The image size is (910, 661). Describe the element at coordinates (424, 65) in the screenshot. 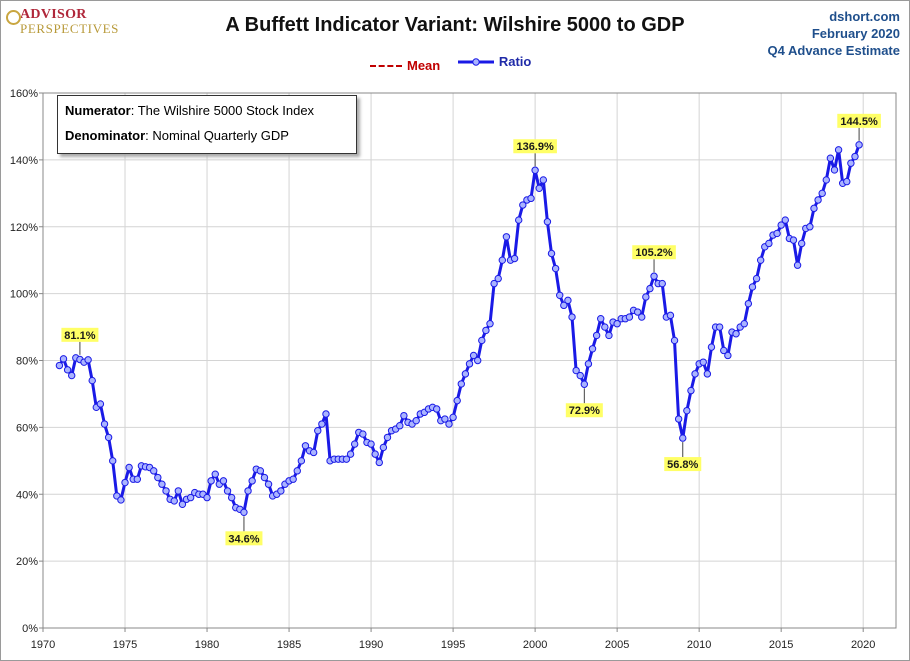

I see `legend-mean-label: Mean` at that location.